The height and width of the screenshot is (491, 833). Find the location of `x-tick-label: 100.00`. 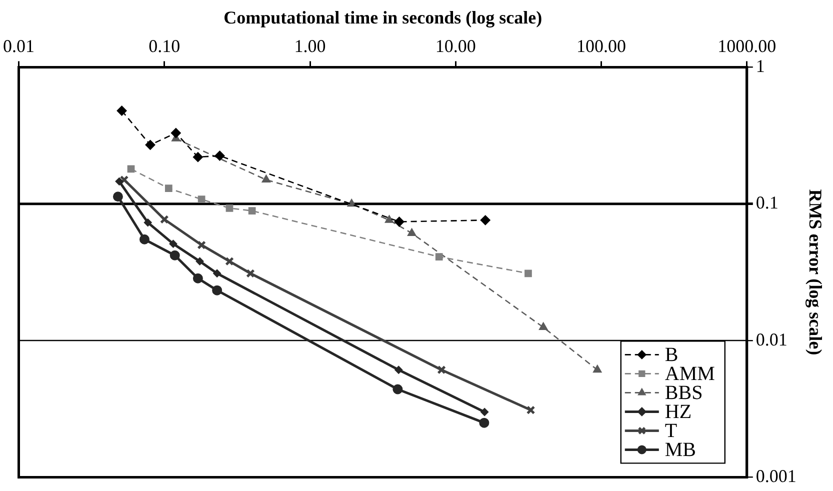

x-tick-label: 100.00 is located at coordinates (601, 46).